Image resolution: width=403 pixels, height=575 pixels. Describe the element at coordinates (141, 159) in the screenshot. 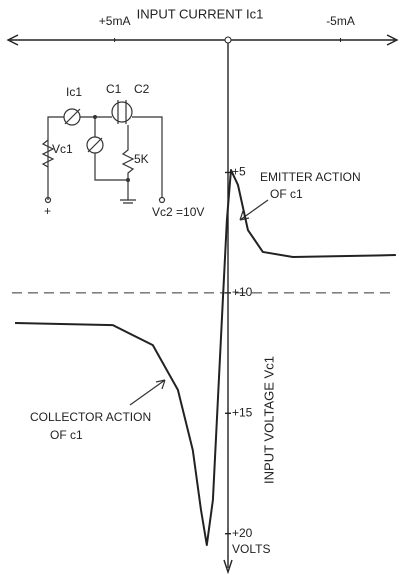

I see `circuit-label: 5K` at that location.